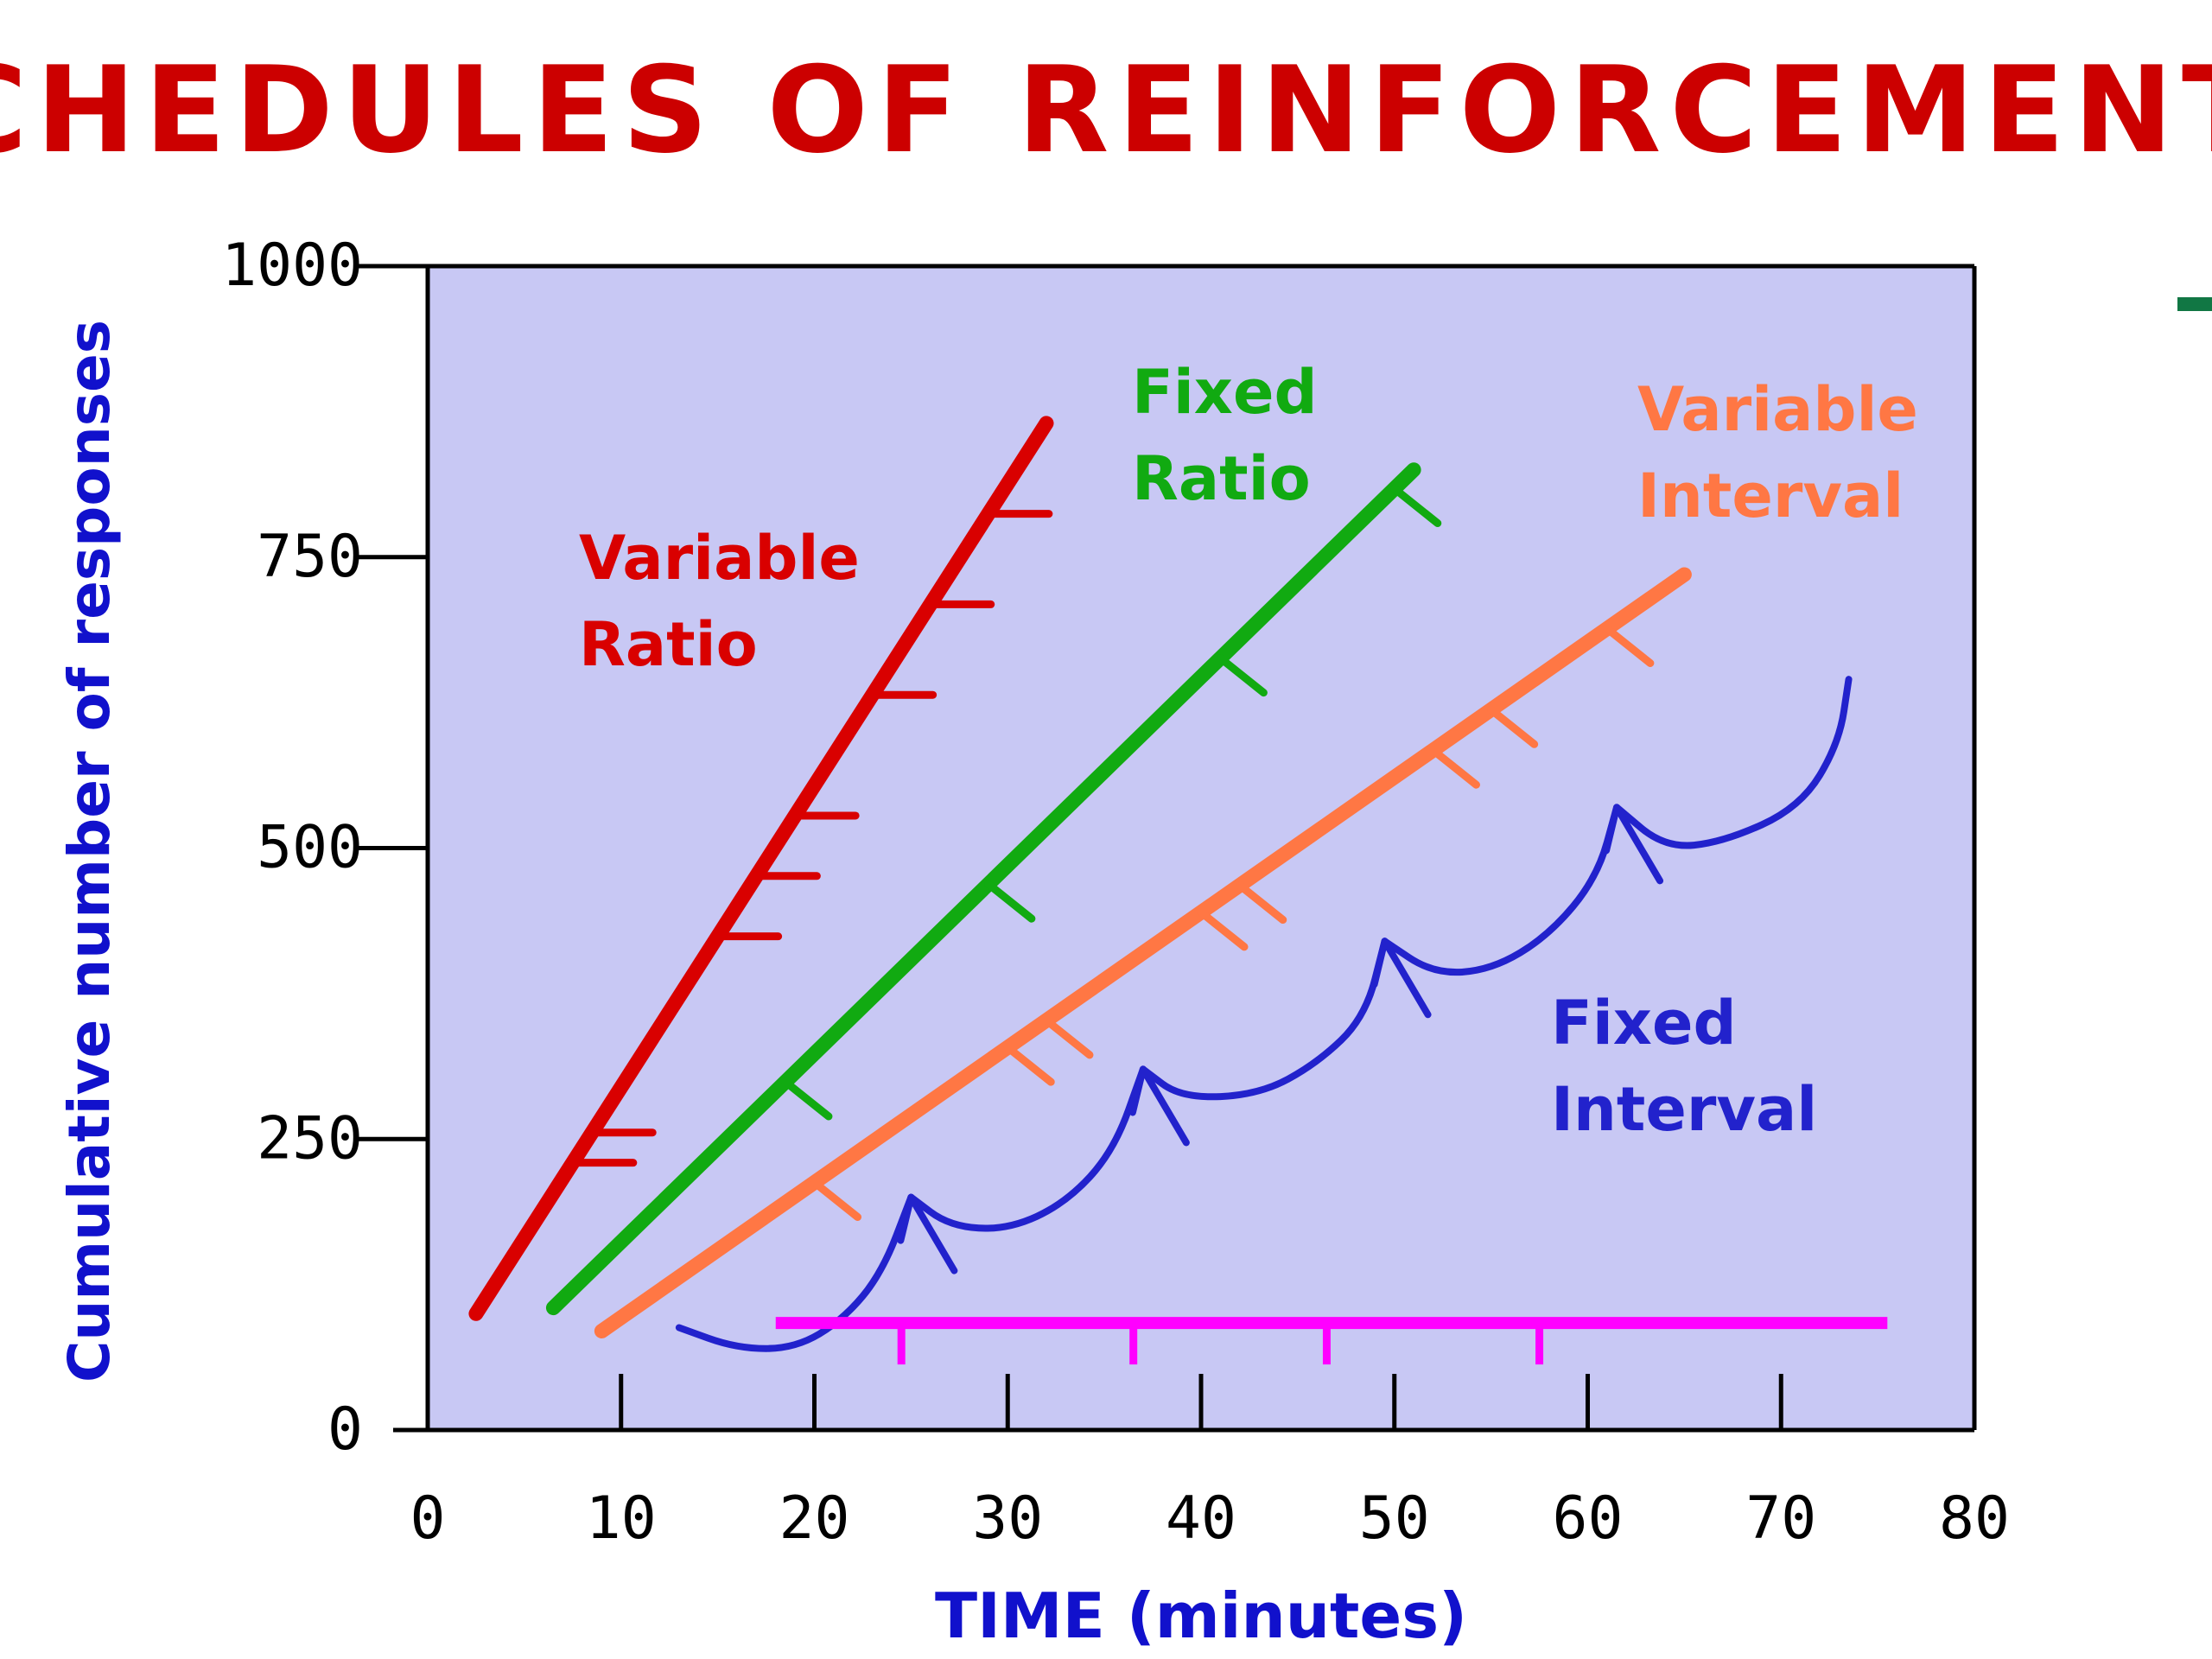 This screenshot has width=2212, height=1659. I want to click on x-tick-label: 50, so click(1394, 1518).